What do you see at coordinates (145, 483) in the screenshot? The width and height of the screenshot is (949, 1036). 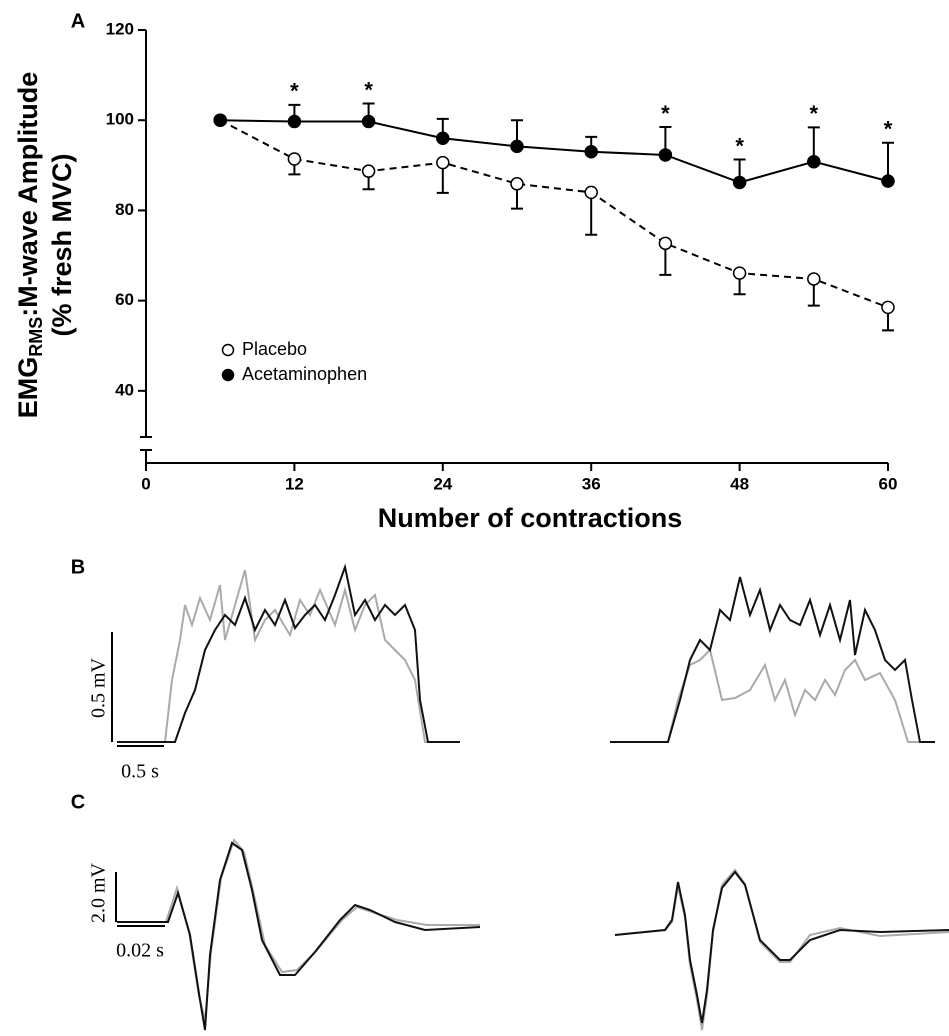 I see `x-tick-label: 0` at bounding box center [145, 483].